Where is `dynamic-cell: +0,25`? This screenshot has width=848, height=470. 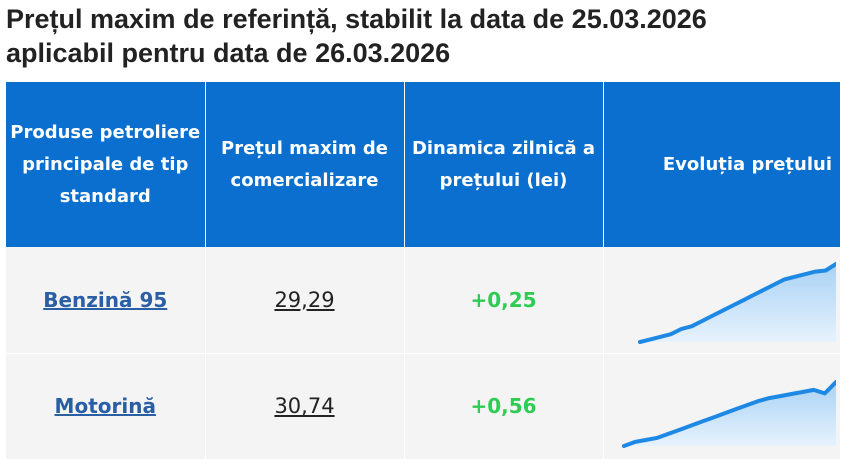 dynamic-cell: +0,25 is located at coordinates (504, 300).